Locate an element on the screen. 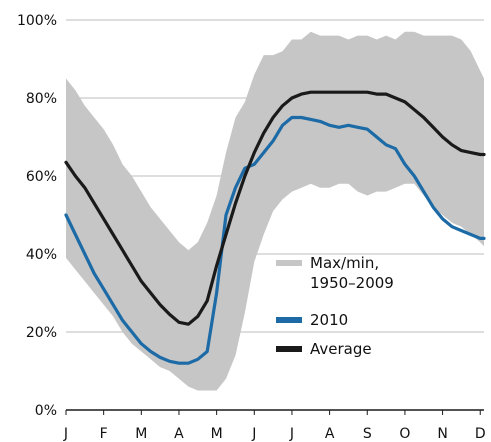 This screenshot has height=442, width=491. y-tick-label: 20% is located at coordinates (41, 333).